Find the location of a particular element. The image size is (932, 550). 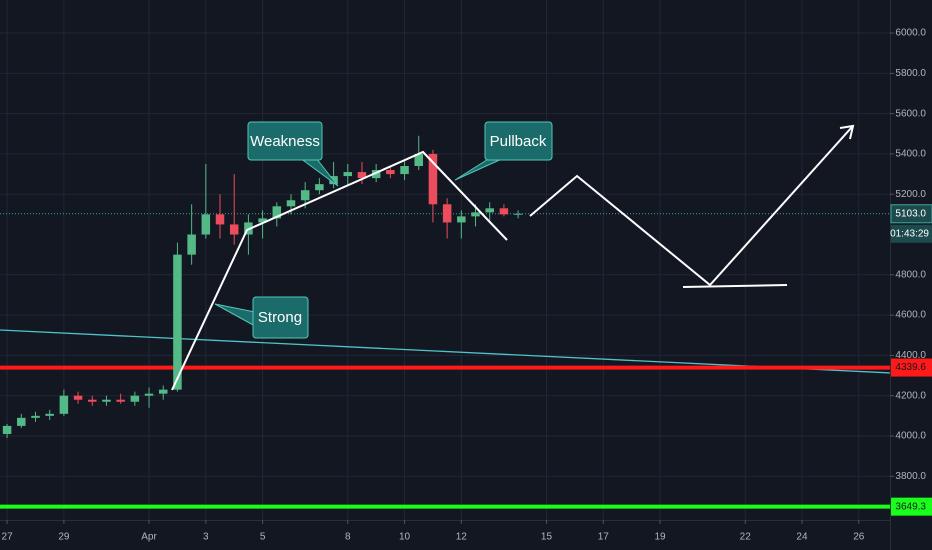

x-tick-label: 15 is located at coordinates (547, 537).